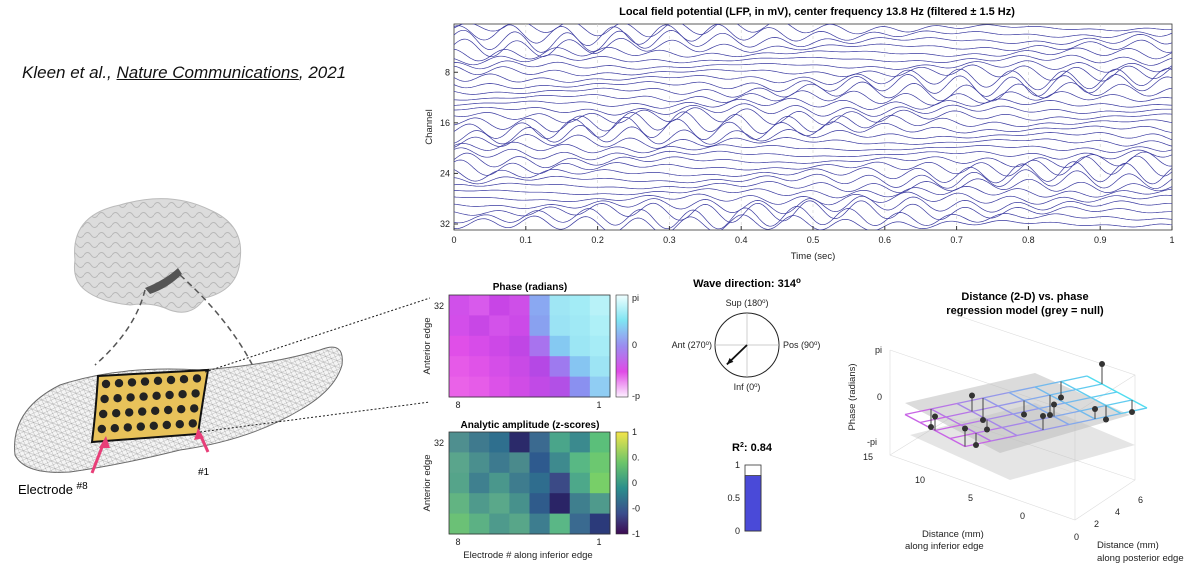  I want to click on reg-post-tick-4: 4, so click(1117, 512).